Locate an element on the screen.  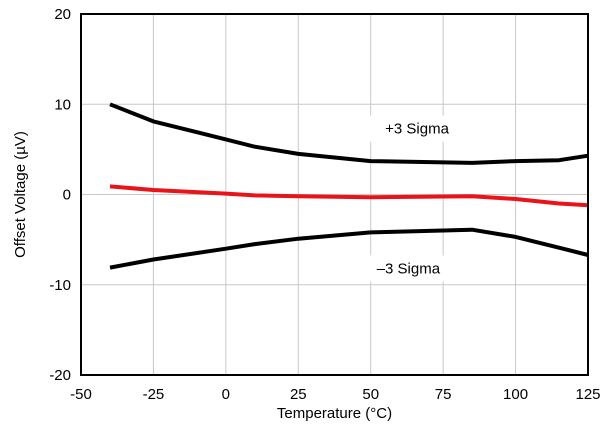
y-tick-label: -20 is located at coordinates (60, 375).